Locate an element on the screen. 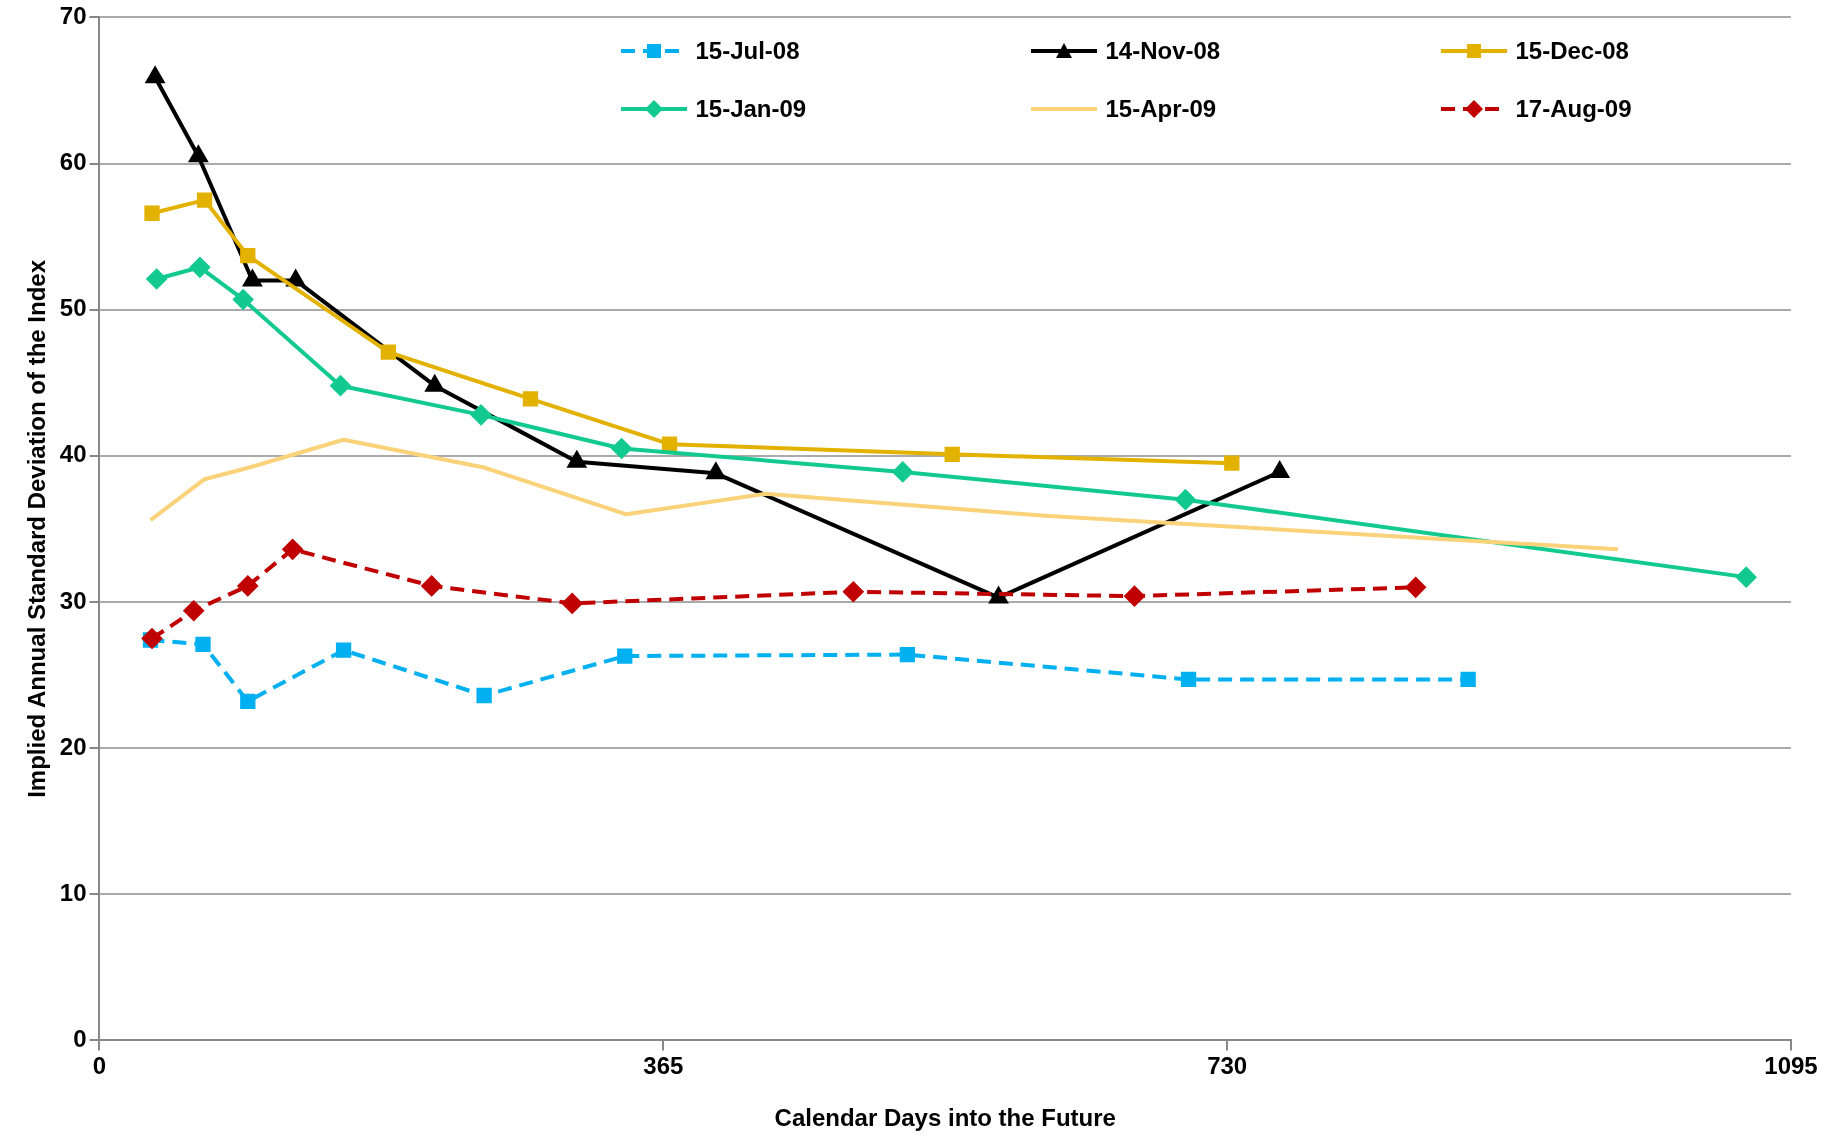  legend-label: 17-Aug-09 is located at coordinates (1573, 109).